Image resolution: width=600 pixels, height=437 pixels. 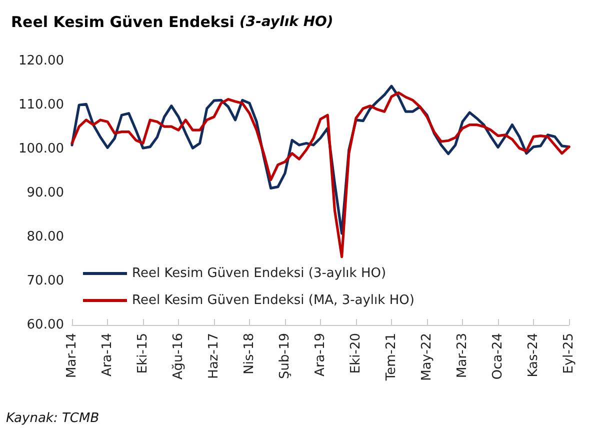 What do you see at coordinates (273, 300) in the screenshot?
I see `legend-label: Reel Kesim Güven Endeksi (MA, 3-aylık HO)` at bounding box center [273, 300].